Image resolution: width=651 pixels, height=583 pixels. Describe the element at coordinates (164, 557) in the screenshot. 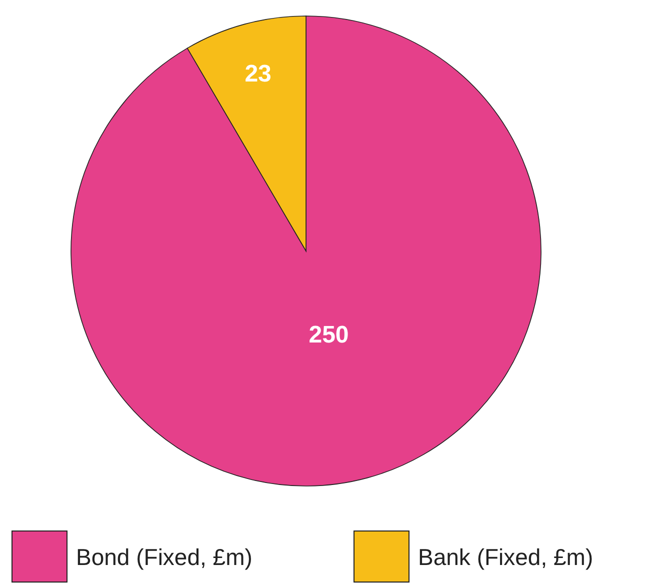

I see `legend-label: Bond (Fixed, £m)` at that location.